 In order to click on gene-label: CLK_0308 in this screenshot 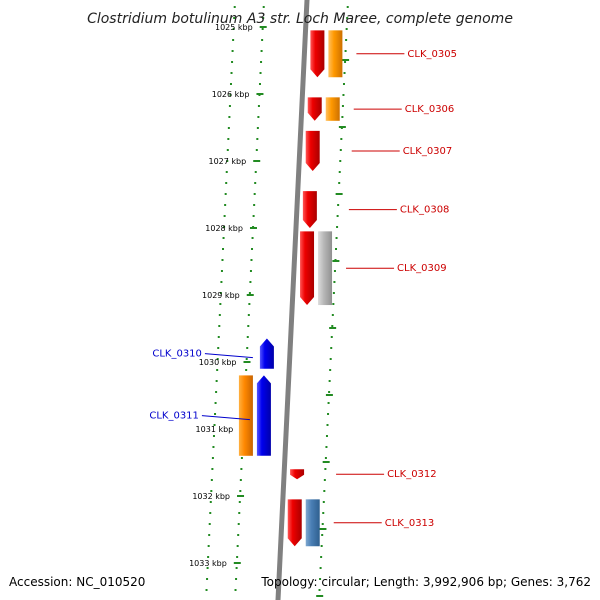, I will do `click(425, 210)`.